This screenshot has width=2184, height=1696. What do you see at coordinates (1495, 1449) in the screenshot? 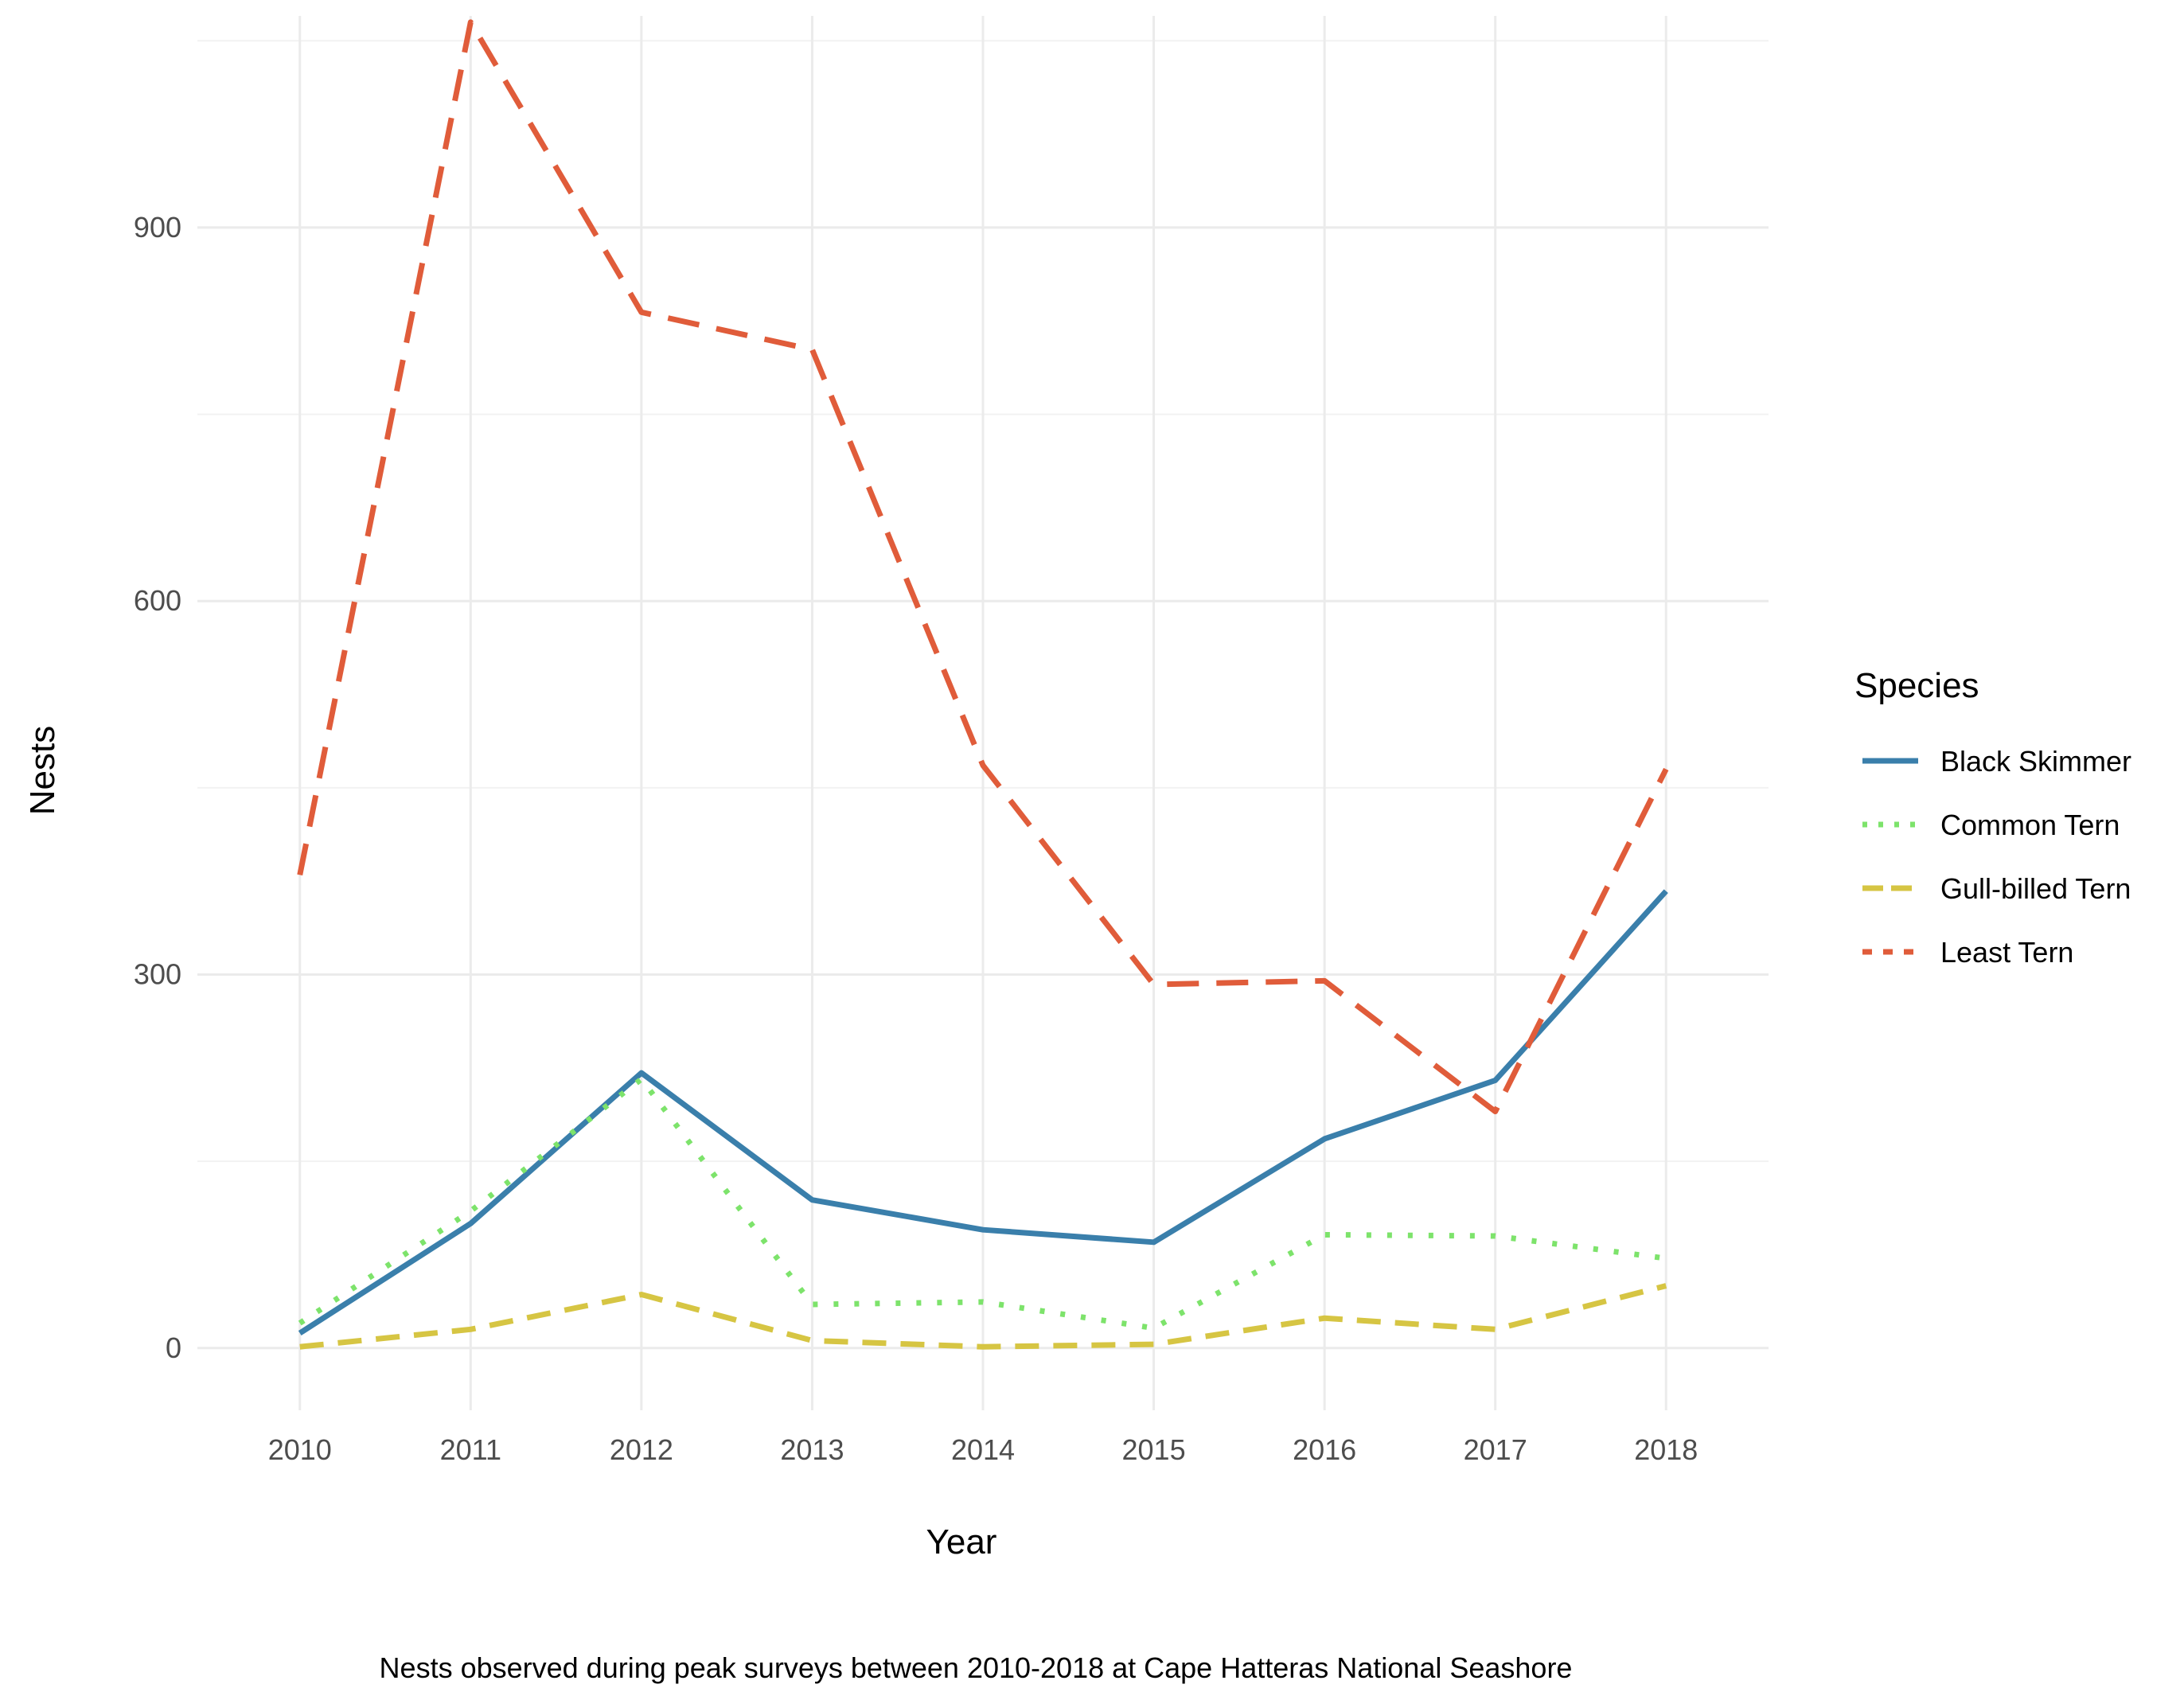
I see `x-tick-label: 2017` at bounding box center [1495, 1449].